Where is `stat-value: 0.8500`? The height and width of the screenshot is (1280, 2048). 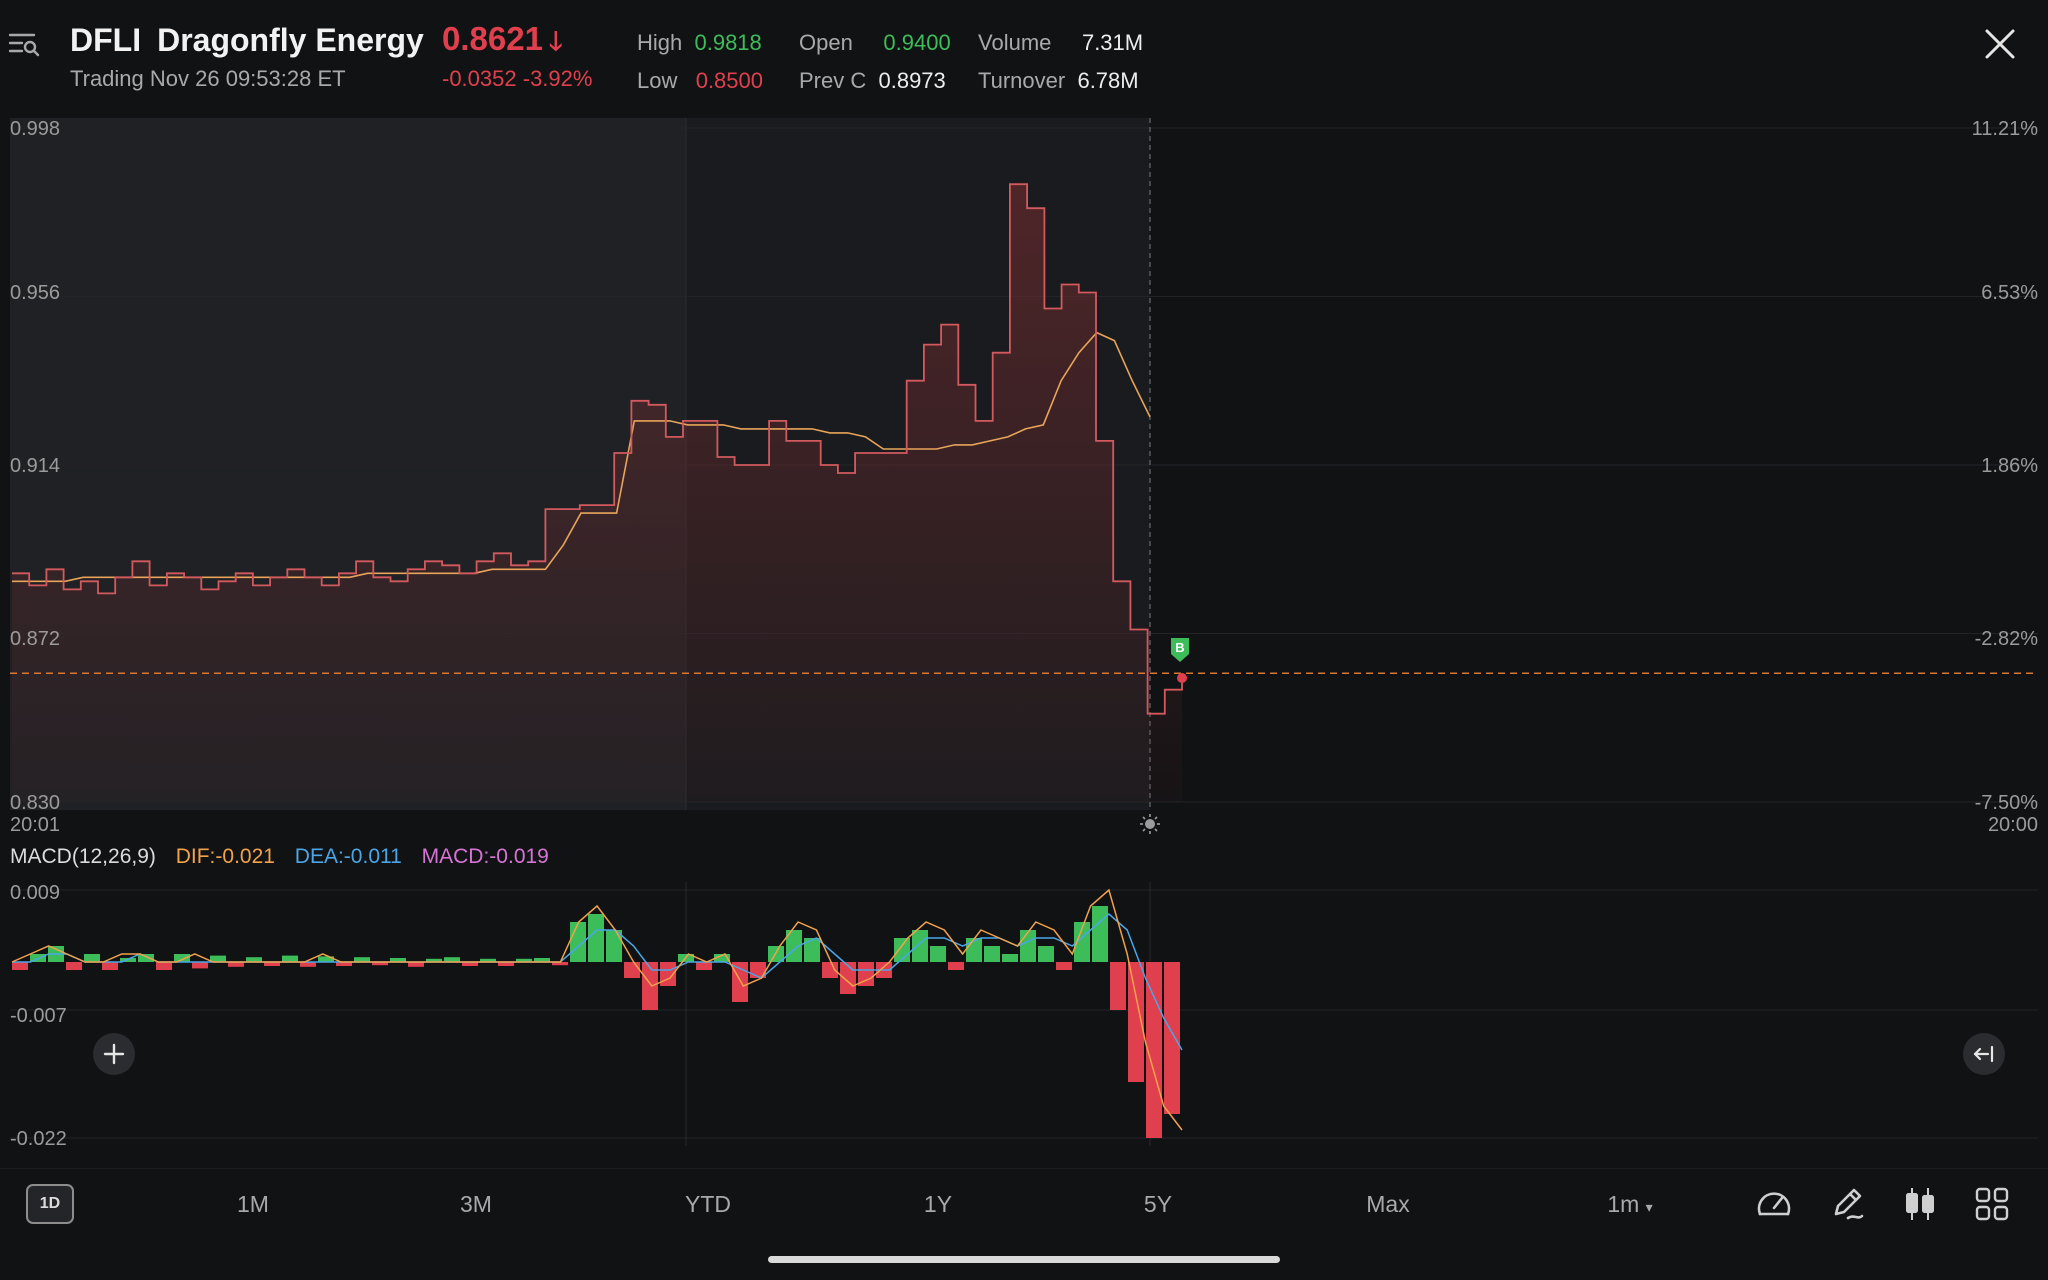 stat-value: 0.8500 is located at coordinates (729, 80).